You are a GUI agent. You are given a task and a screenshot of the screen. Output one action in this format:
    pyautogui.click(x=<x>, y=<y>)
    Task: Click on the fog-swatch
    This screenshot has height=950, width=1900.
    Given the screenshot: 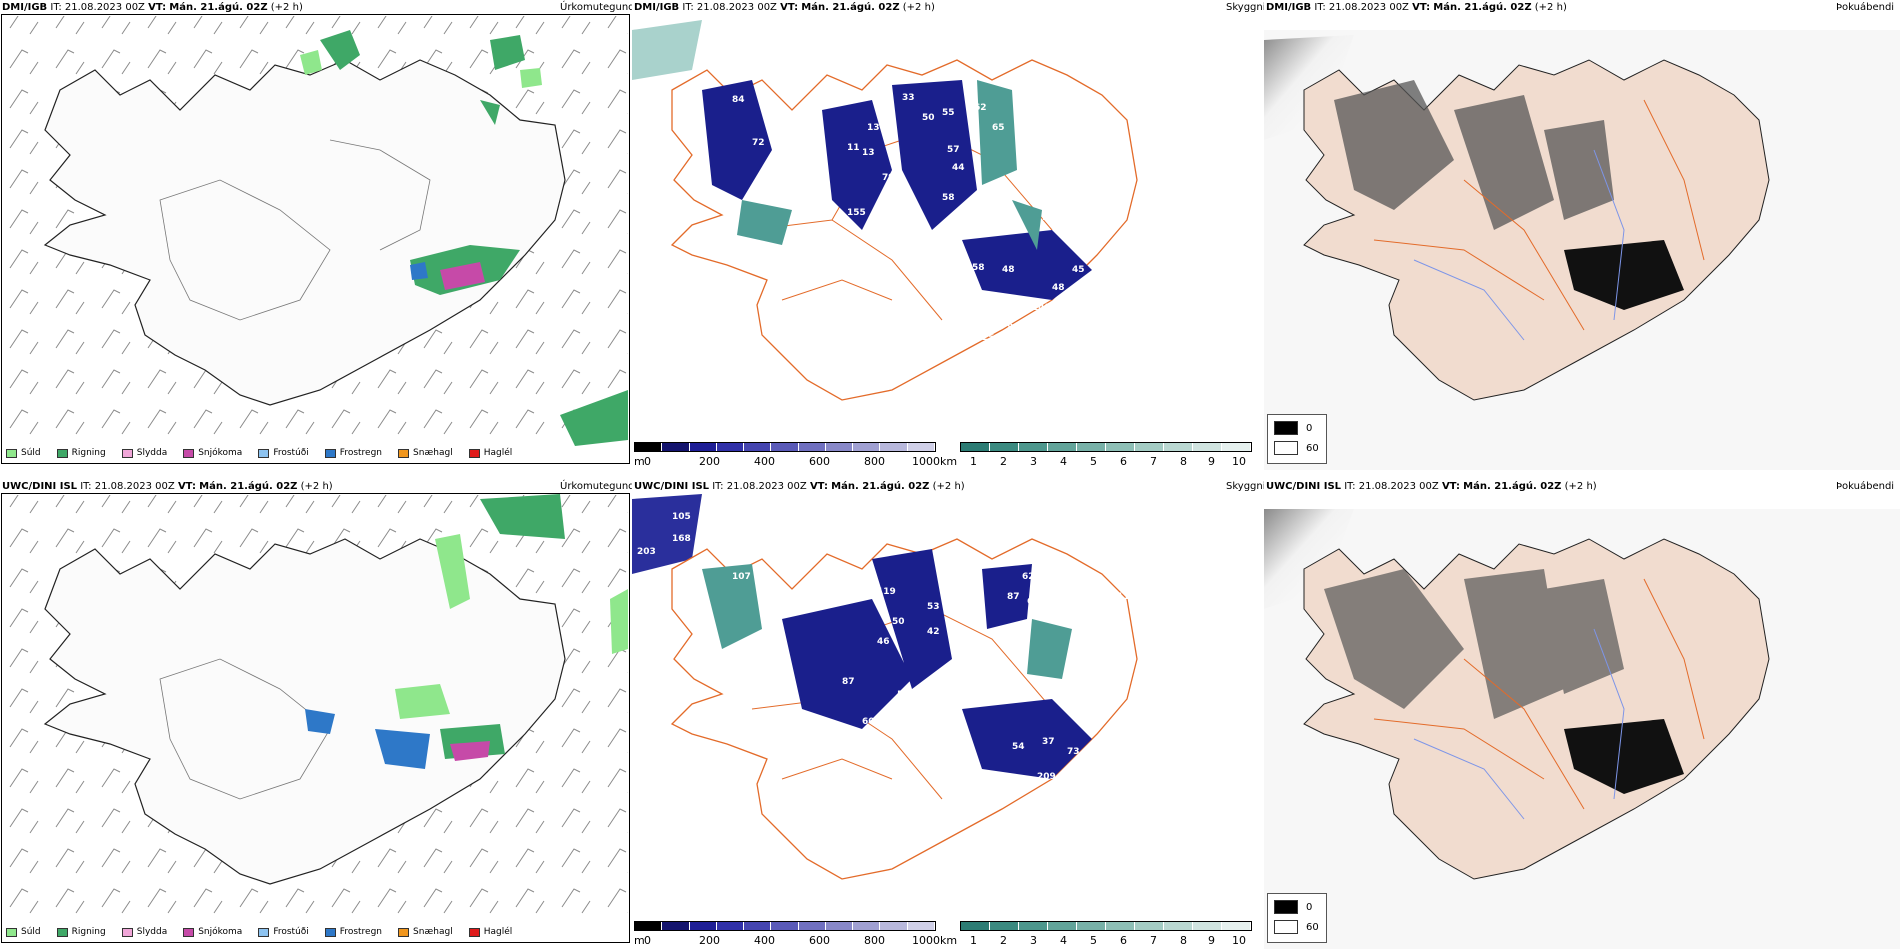 What is the action you would take?
    pyautogui.click(x=1286, y=907)
    